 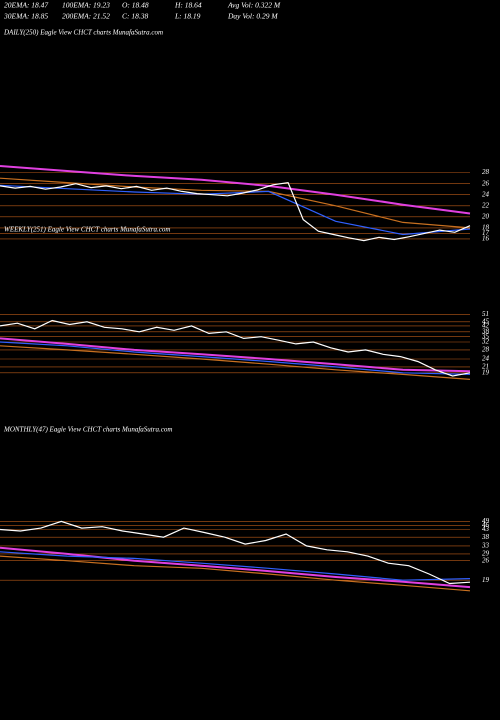 What do you see at coordinates (486, 529) in the screenshot?
I see `y-tick-label: 43` at bounding box center [486, 529].